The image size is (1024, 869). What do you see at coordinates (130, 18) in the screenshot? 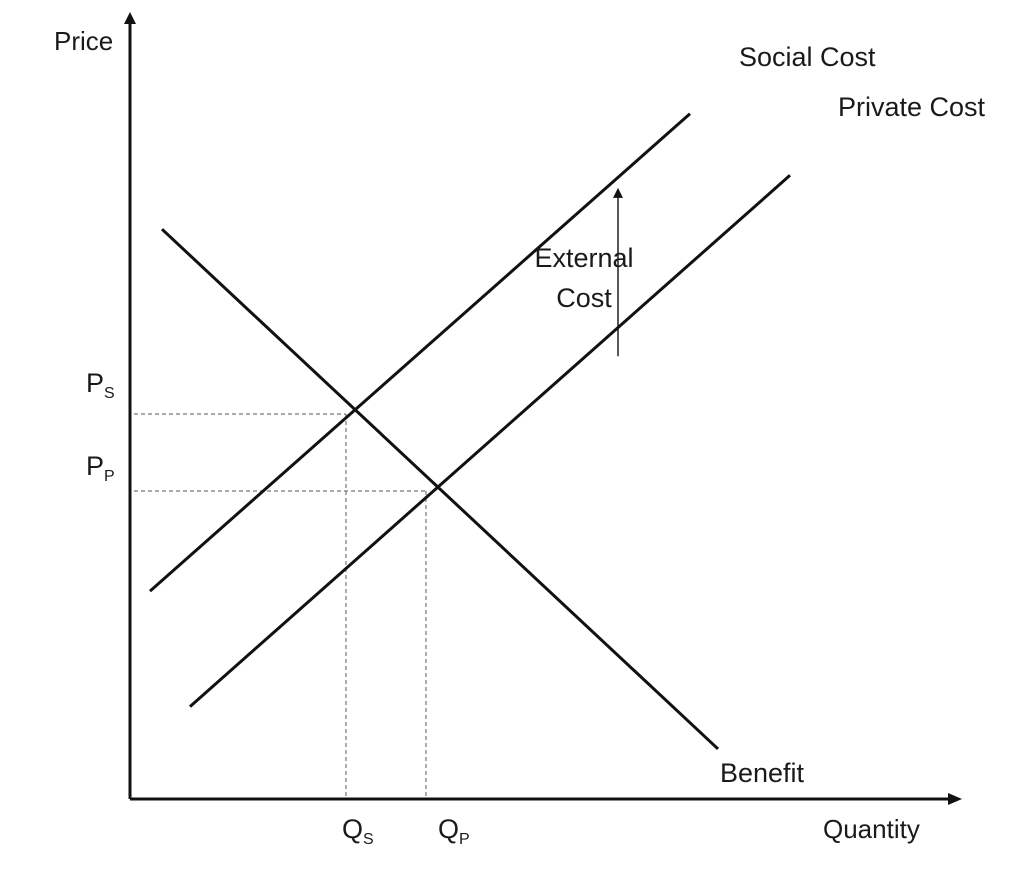
I see `y-axis-arrow` at bounding box center [130, 18].